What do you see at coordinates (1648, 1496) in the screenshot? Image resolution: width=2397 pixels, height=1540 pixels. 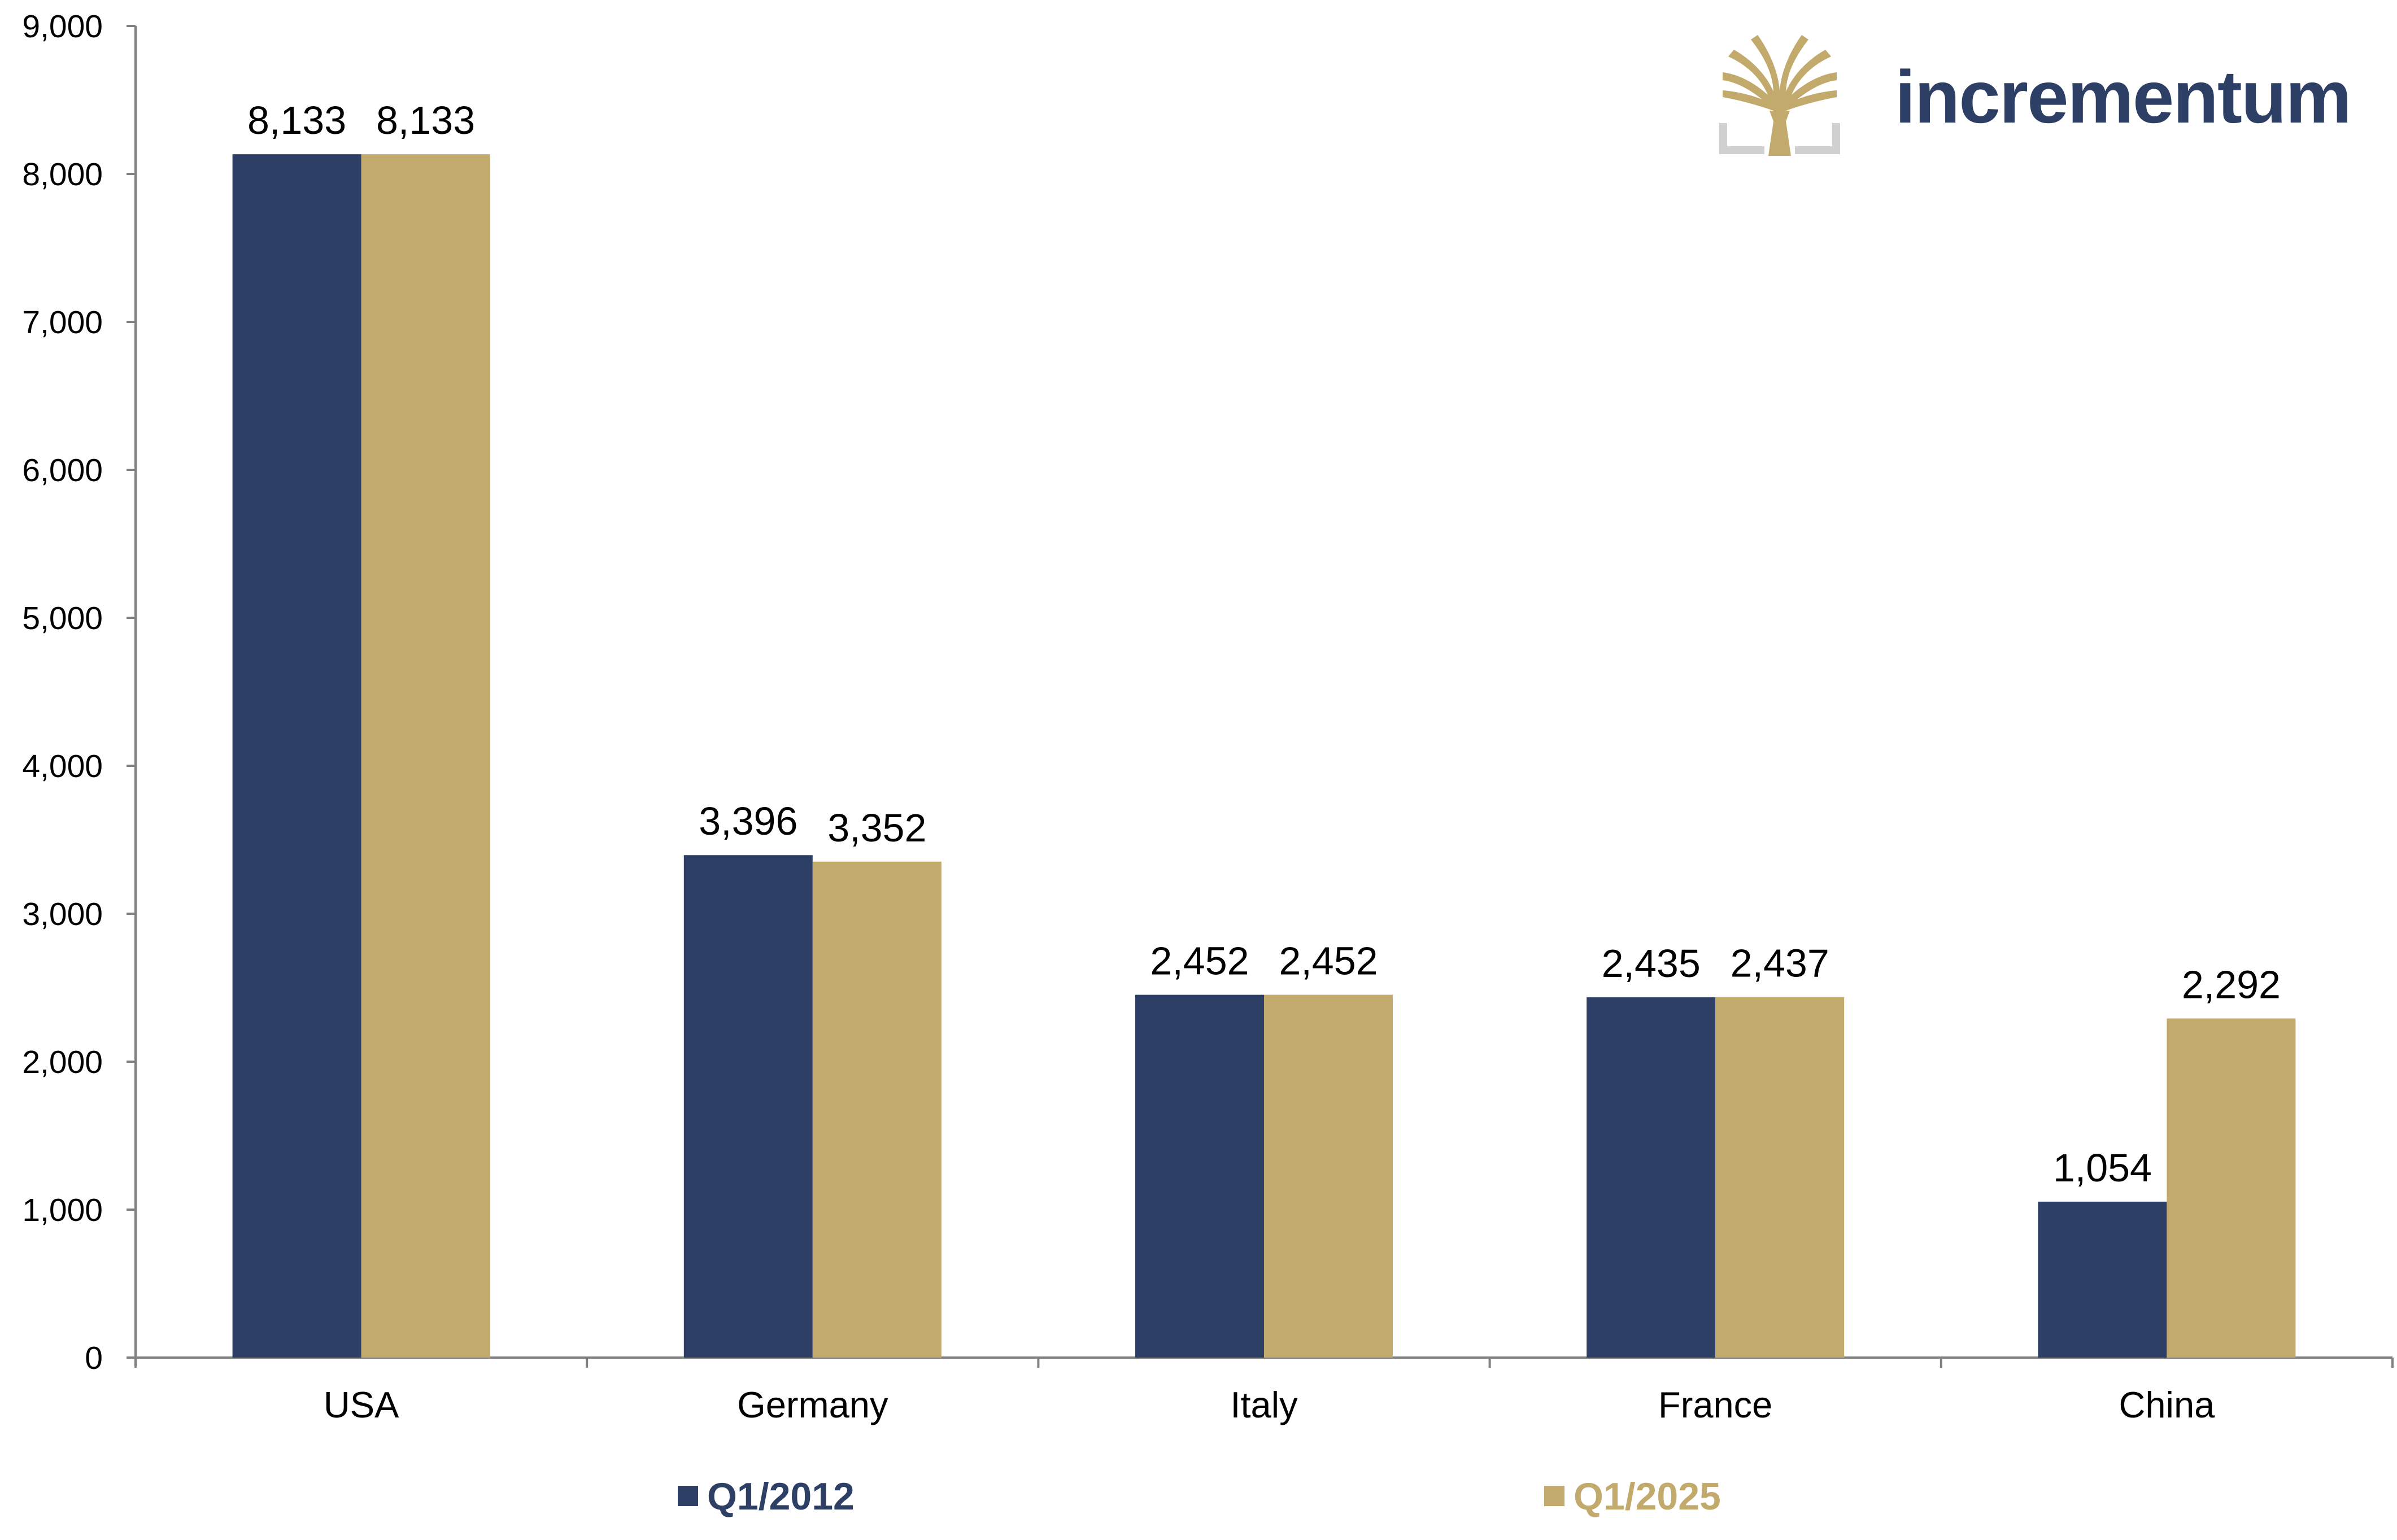 I see `legend-label: Q1/2025` at bounding box center [1648, 1496].